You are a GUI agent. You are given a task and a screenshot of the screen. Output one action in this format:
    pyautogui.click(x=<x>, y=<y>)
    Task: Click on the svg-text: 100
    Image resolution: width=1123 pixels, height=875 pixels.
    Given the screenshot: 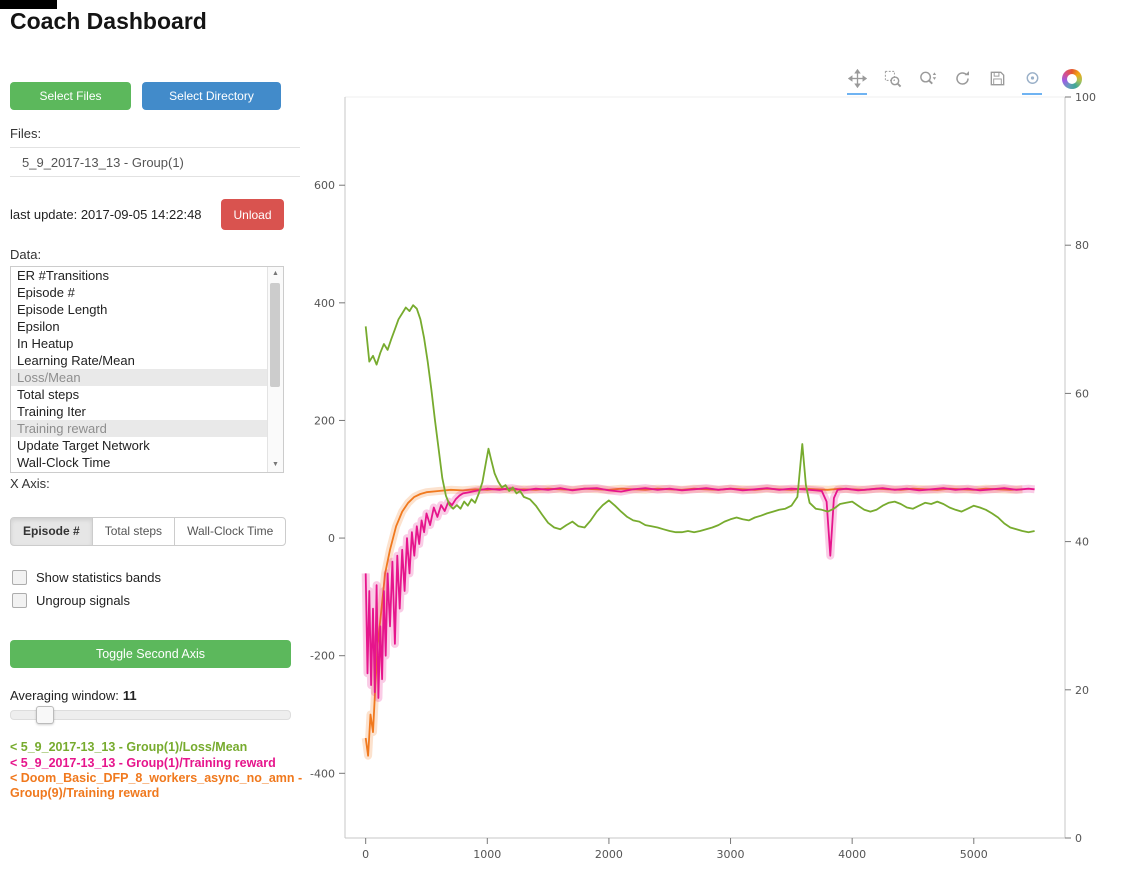 What is the action you would take?
    pyautogui.click(x=1085, y=97)
    